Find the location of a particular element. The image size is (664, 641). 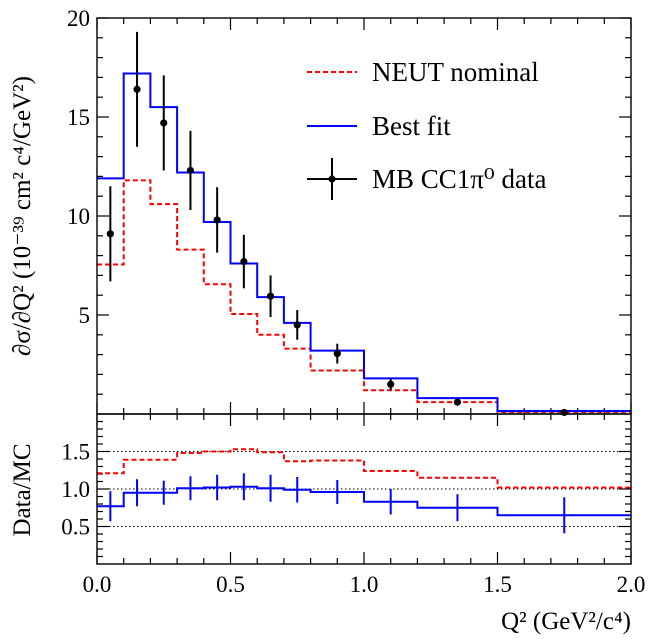

x-tick-label: 0.0 is located at coordinates (97, 584).